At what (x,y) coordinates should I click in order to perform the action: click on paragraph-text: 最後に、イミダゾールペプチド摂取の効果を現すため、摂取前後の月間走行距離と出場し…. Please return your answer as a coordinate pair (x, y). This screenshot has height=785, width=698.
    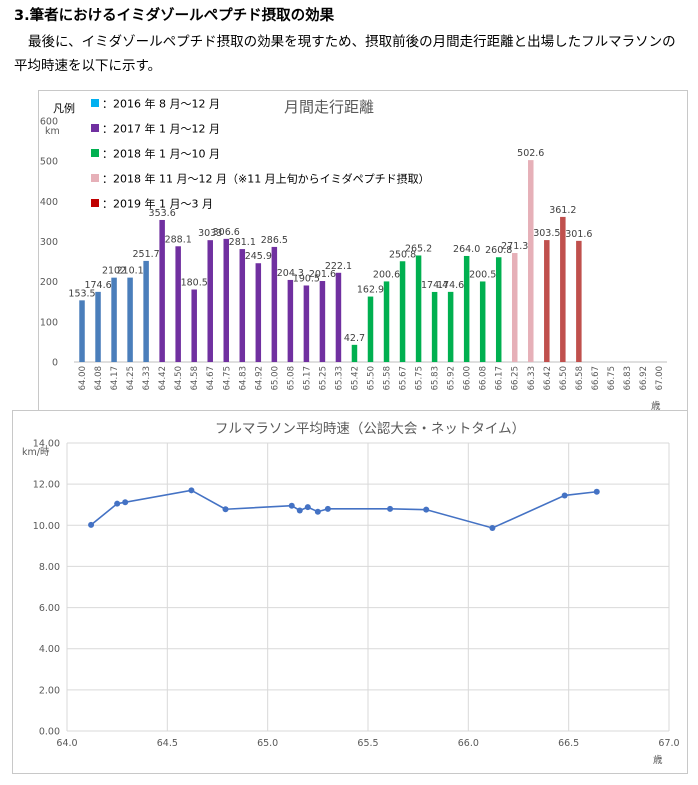
    Looking at the image, I should click on (345, 54).